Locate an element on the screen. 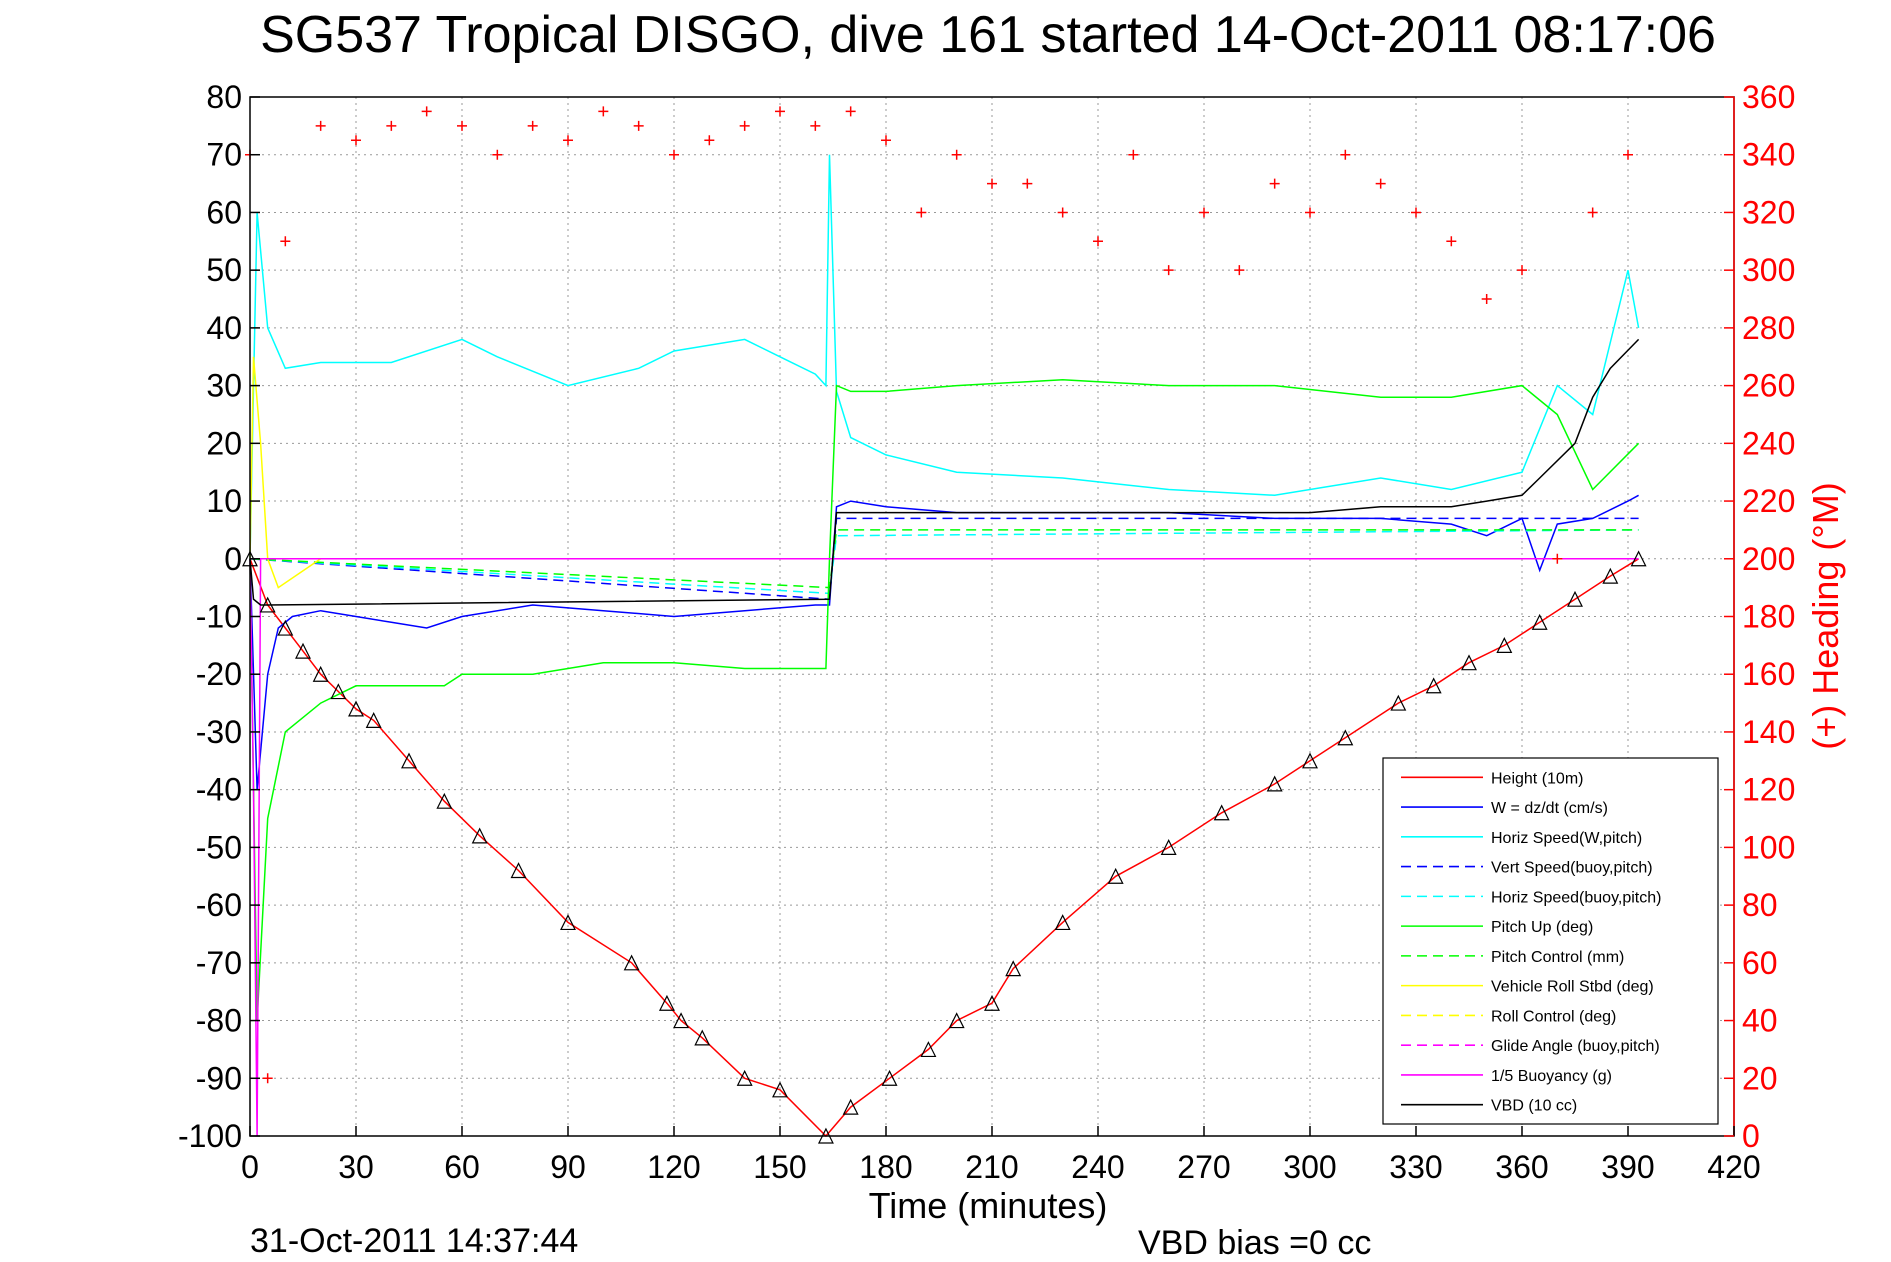 Image resolution: width=1891 pixels, height=1262 pixels. legend-entry: Glide Angle (buoy,pitch) is located at coordinates (1575, 1046).